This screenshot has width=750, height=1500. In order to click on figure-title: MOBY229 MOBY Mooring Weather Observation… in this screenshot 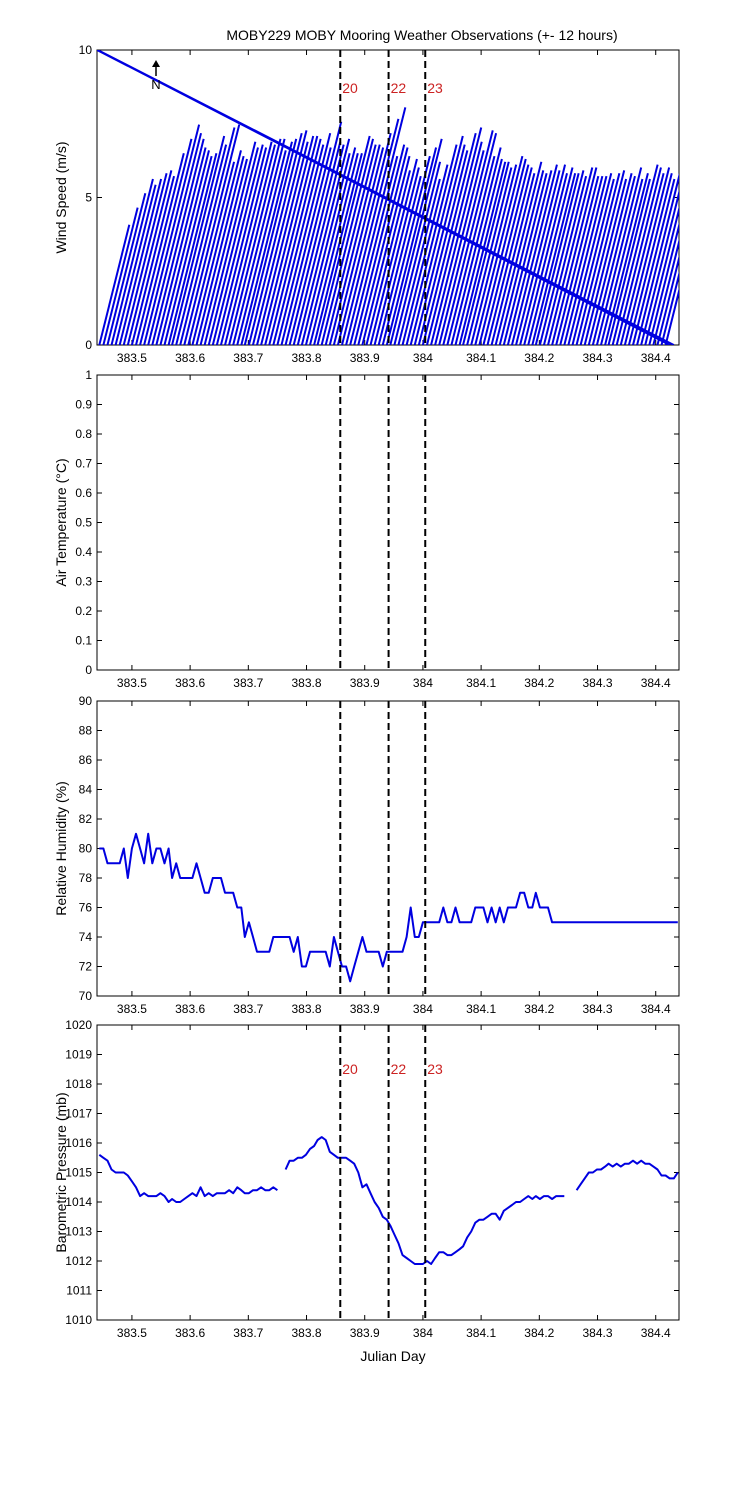, I will do `click(421, 35)`.